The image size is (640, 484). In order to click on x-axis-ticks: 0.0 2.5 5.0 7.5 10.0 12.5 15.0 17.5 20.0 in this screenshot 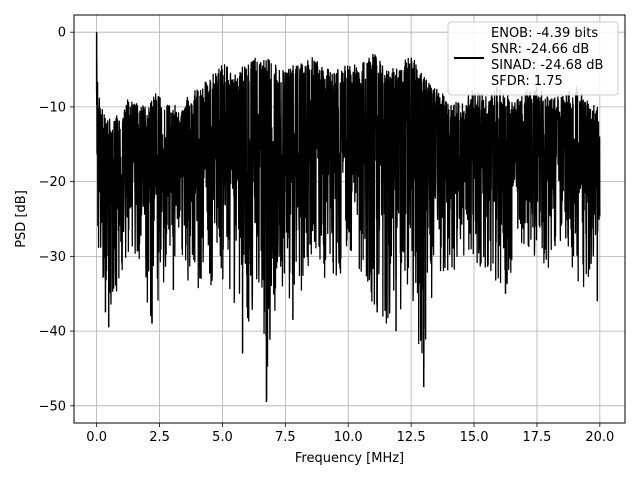, I will do `click(350, 434)`.